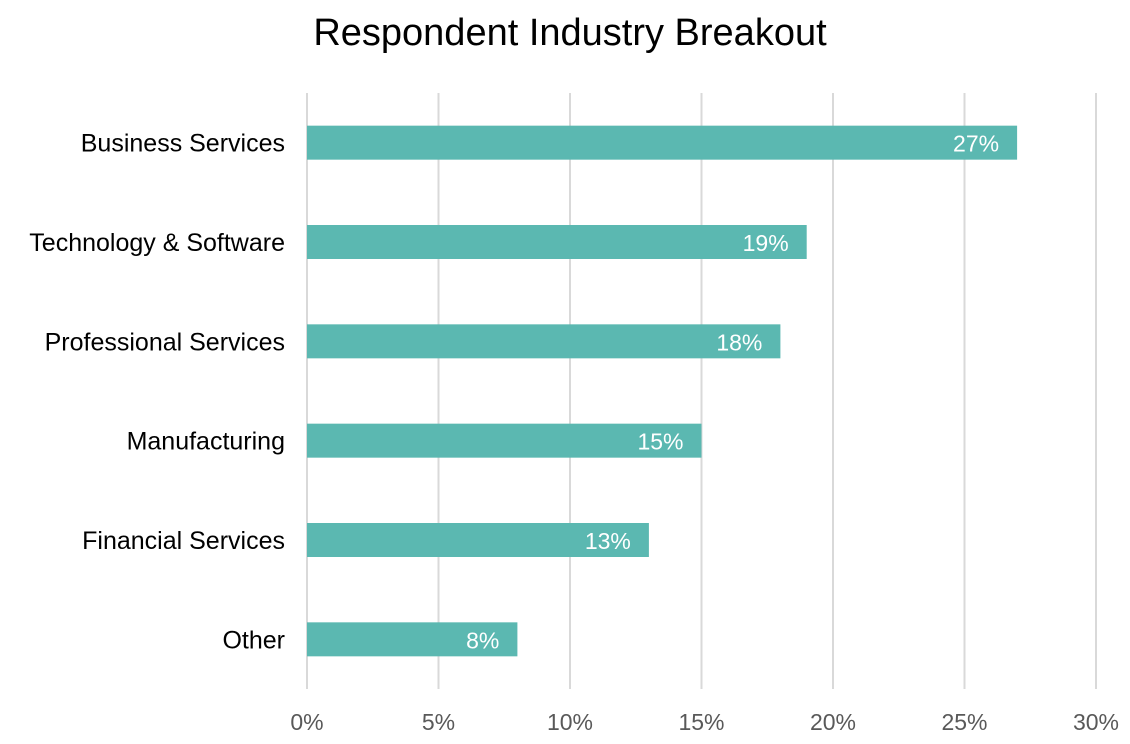 Image resolution: width=1130 pixels, height=744 pixels. I want to click on x-tick-label-4: 20%, so click(833, 722).